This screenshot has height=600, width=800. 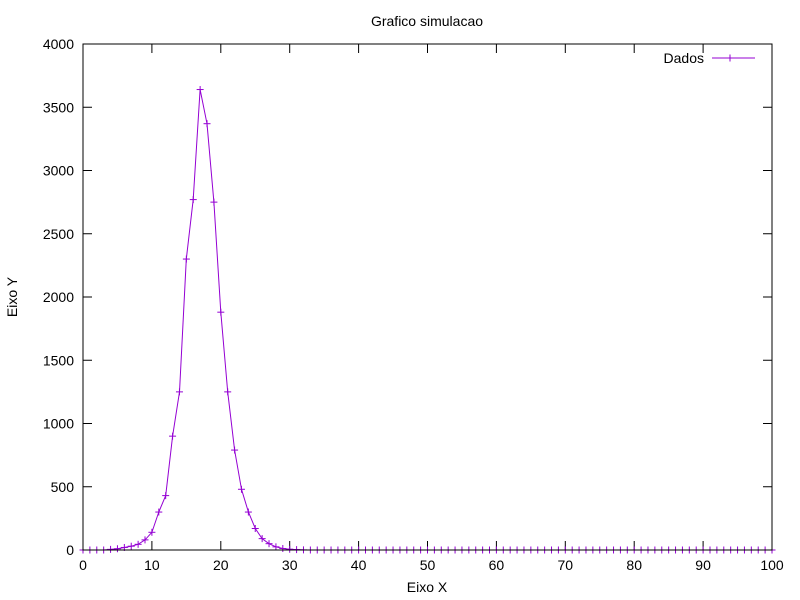 I want to click on x-tick-label: 50, so click(x=428, y=565).